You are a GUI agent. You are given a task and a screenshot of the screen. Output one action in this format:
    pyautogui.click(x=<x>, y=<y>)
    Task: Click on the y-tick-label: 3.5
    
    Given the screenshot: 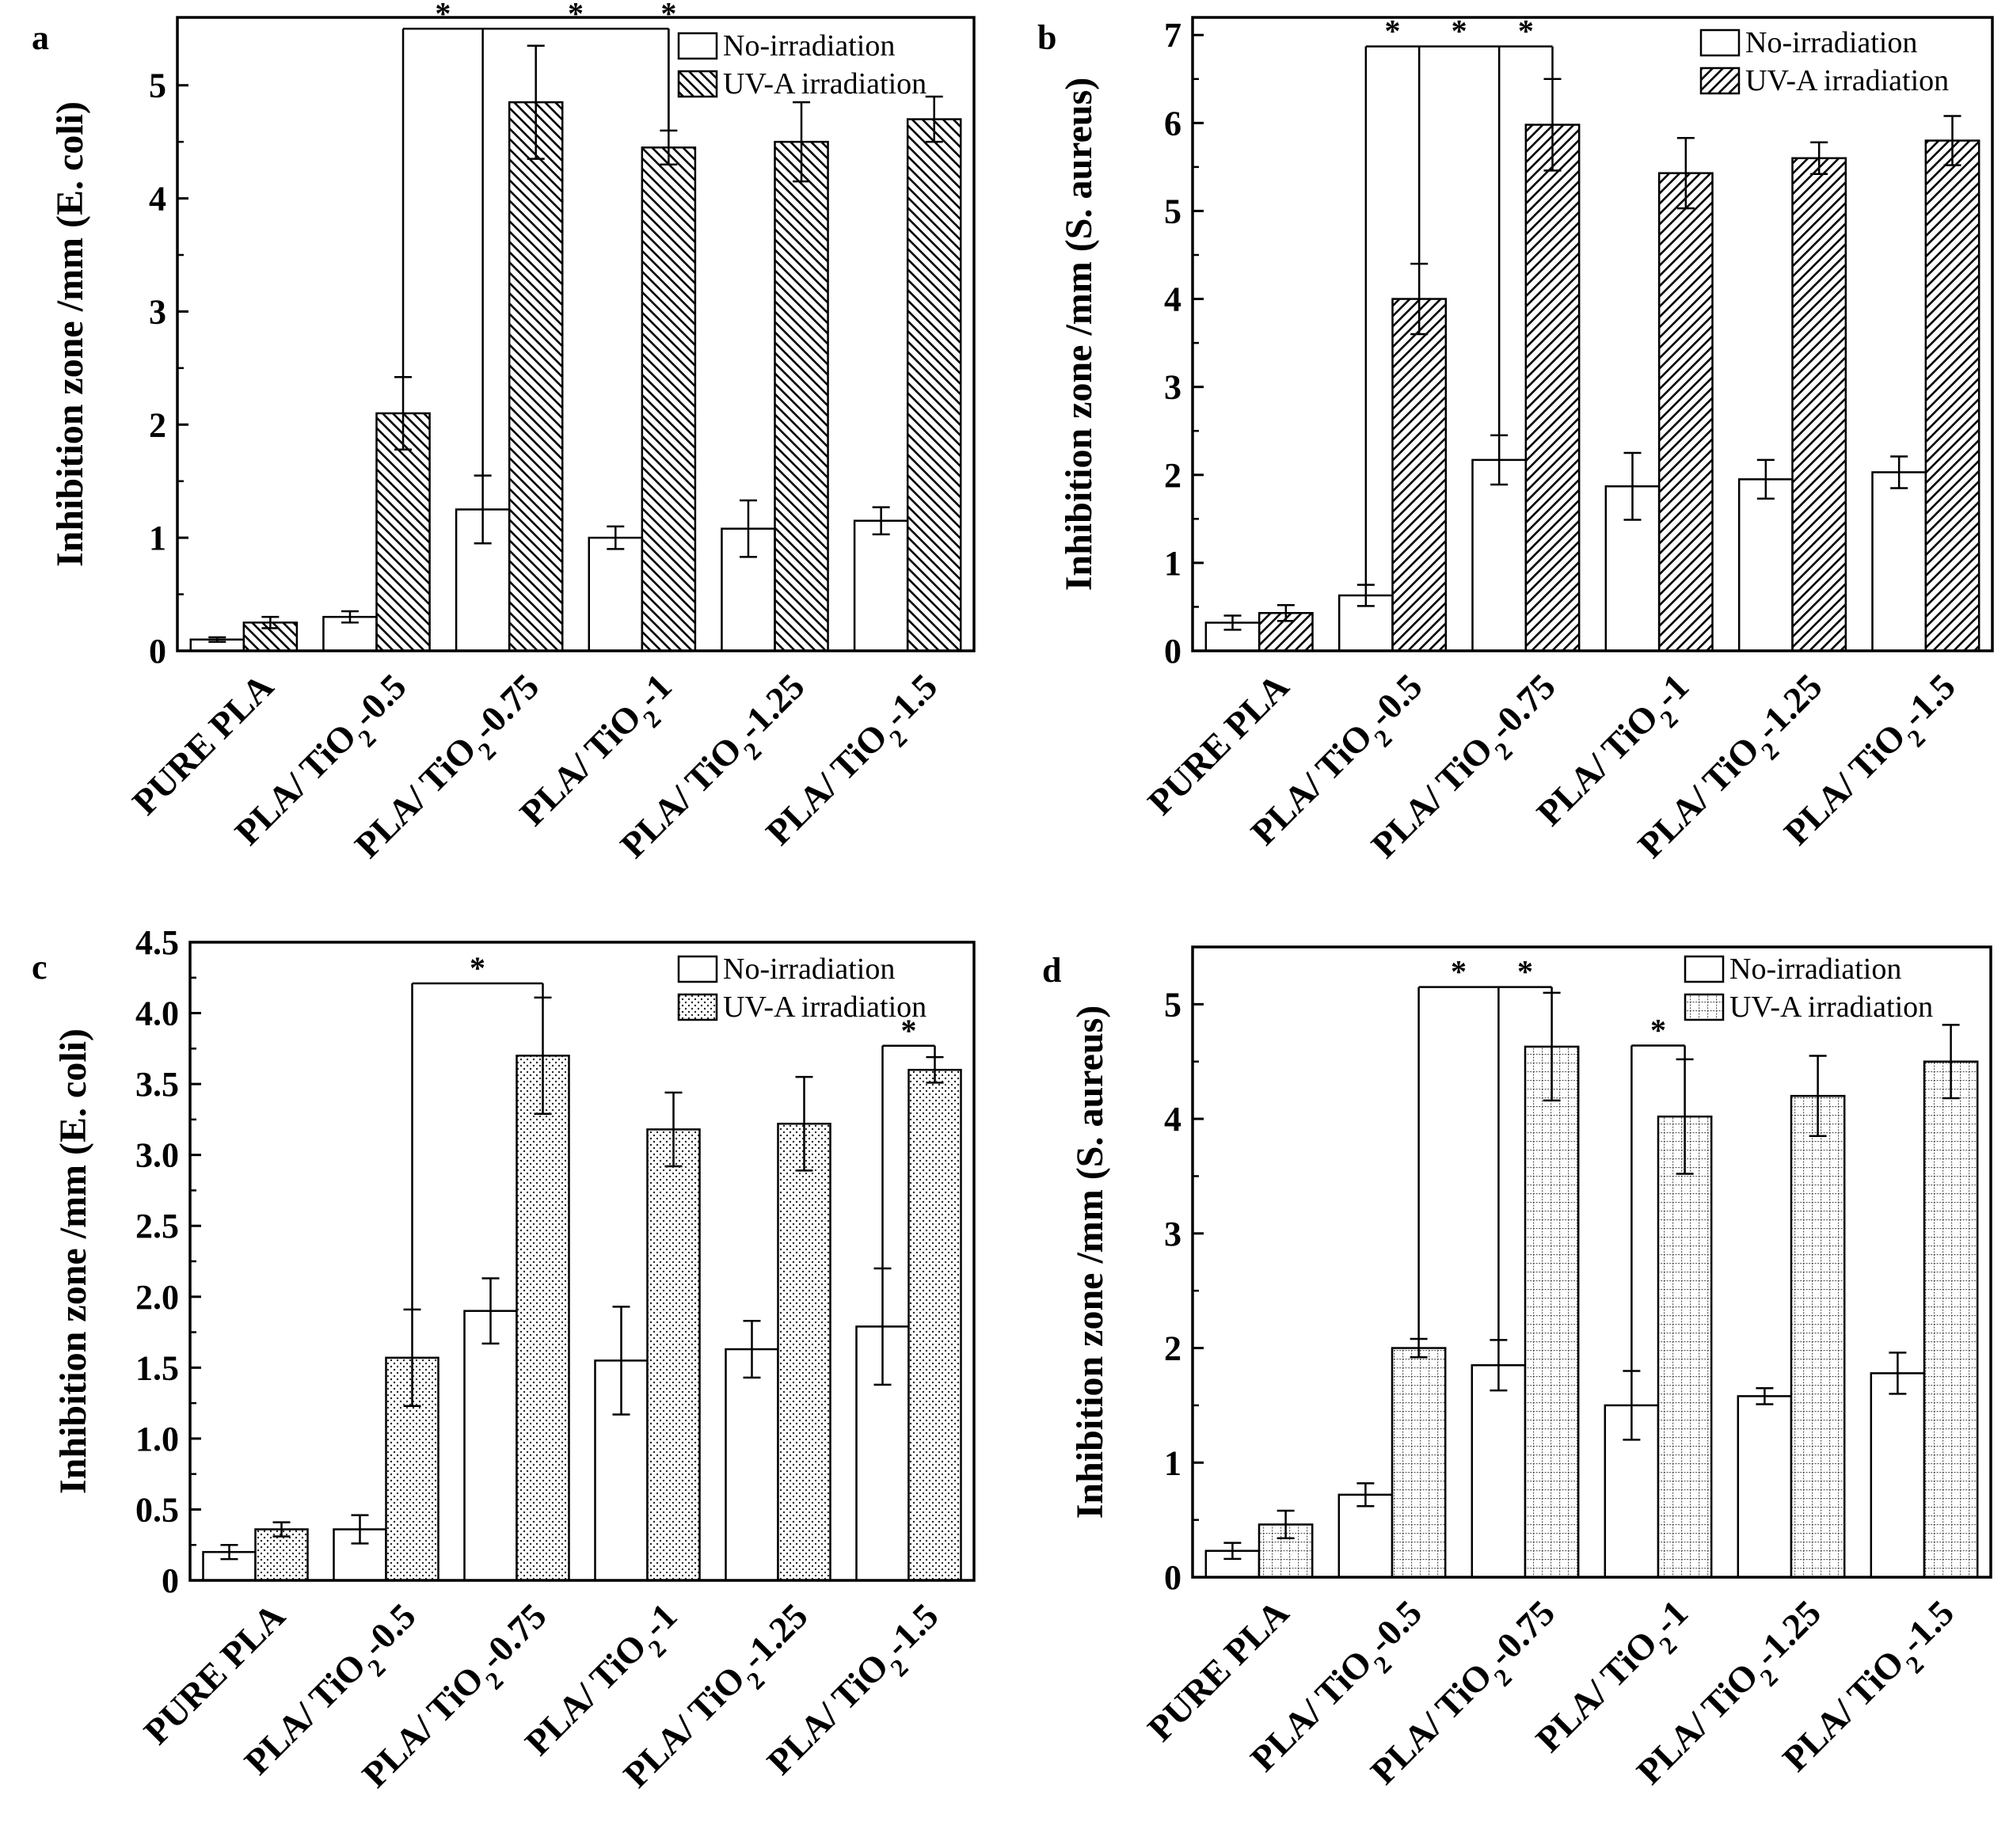 What is the action you would take?
    pyautogui.click(x=157, y=1084)
    